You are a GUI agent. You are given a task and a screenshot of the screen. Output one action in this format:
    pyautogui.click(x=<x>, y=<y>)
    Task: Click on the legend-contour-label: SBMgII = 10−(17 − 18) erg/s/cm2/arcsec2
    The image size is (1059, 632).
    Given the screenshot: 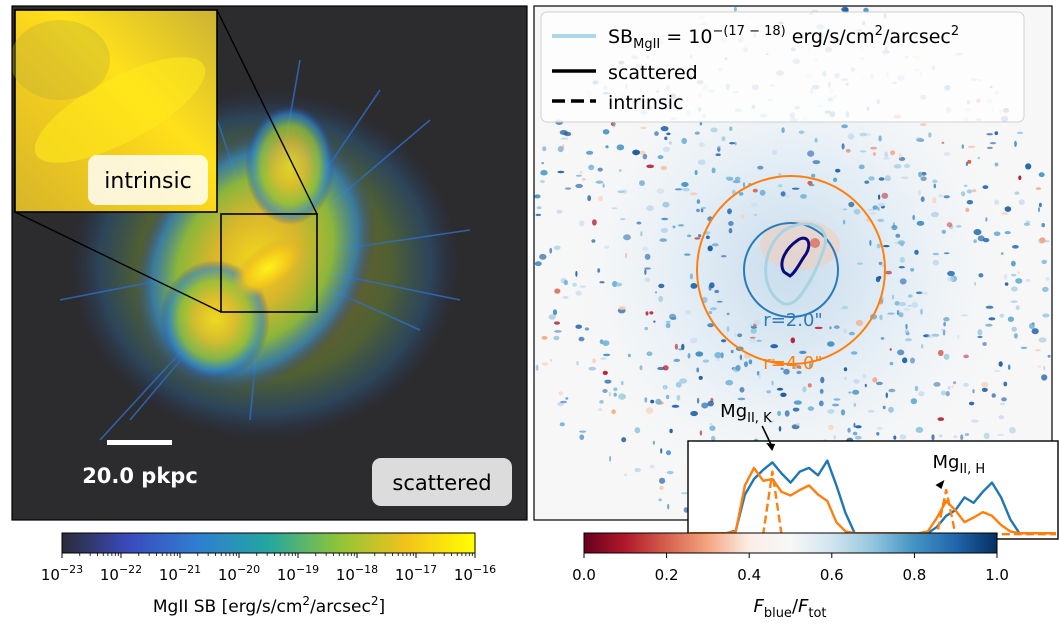 What is the action you would take?
    pyautogui.click(x=783, y=38)
    